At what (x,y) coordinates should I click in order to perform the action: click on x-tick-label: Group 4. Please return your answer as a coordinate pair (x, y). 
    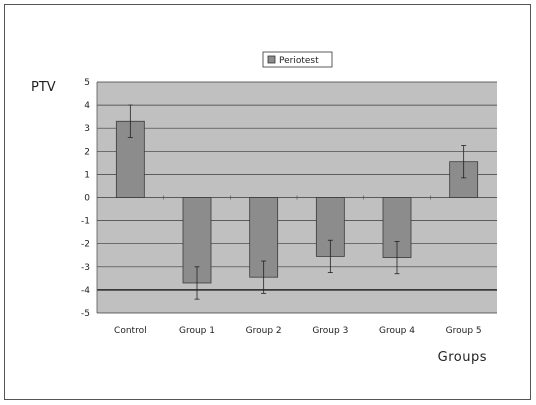
    Looking at the image, I should click on (397, 331).